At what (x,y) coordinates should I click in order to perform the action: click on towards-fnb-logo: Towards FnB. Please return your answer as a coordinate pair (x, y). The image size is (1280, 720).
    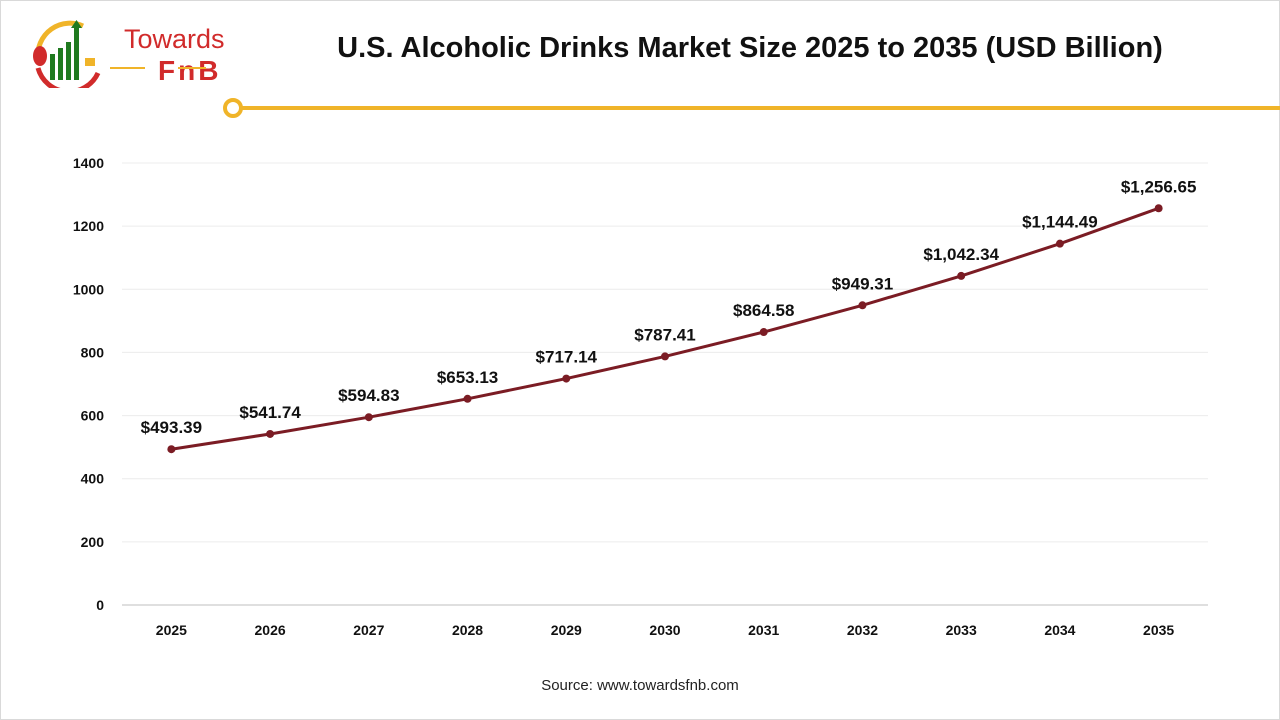
    Looking at the image, I should click on (126, 56).